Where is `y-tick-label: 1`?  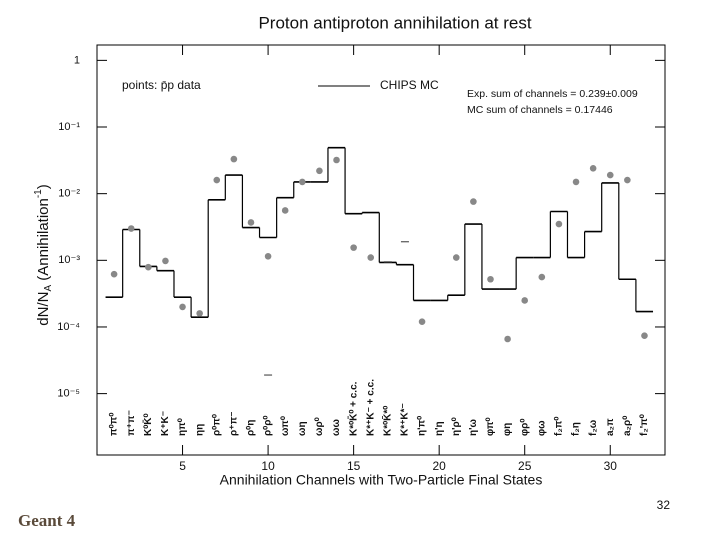
y-tick-label: 1 is located at coordinates (77, 60).